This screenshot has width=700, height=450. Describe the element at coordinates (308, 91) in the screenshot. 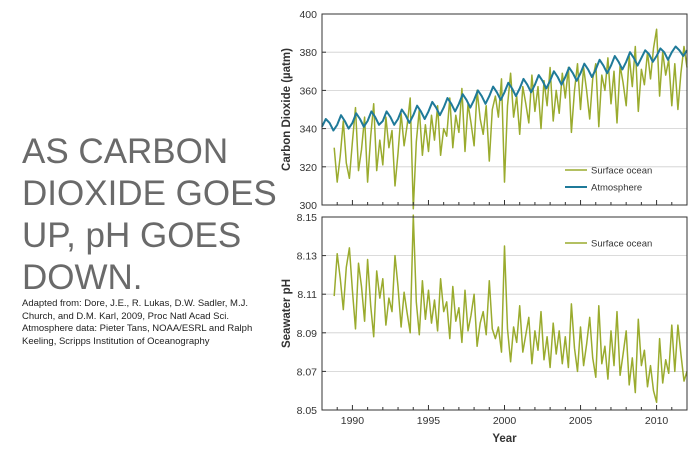

I see `y-tick-label: 360` at that location.